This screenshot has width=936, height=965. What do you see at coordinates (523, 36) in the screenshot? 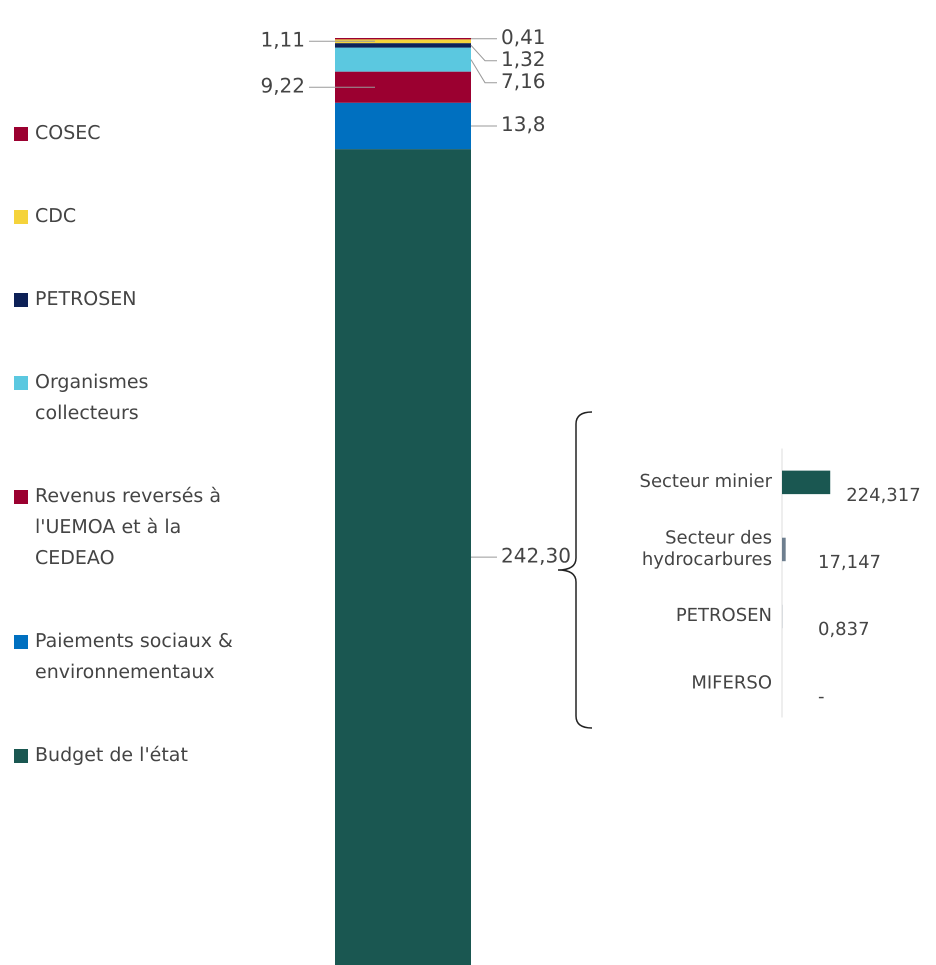
I see `data-label: 0,41` at bounding box center [523, 36].